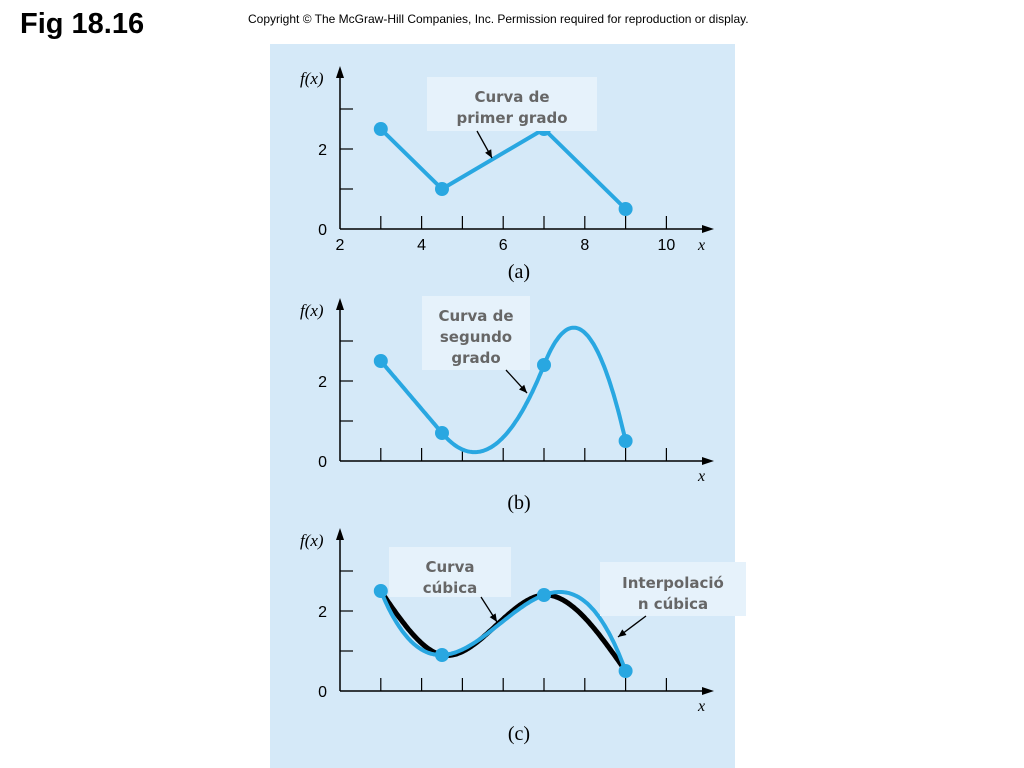  Describe the element at coordinates (519, 734) in the screenshot. I see `panel-label: (c)` at that location.